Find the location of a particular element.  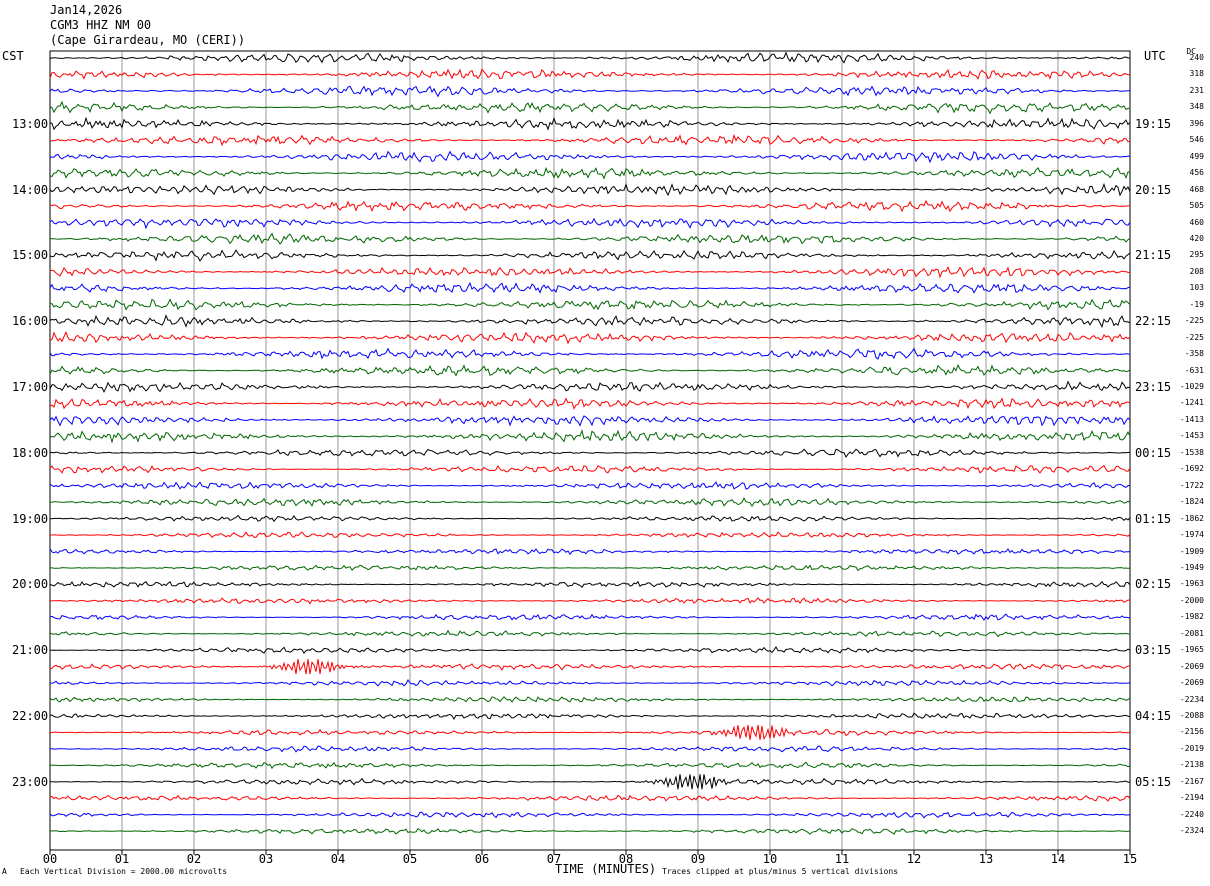

cst-hour-label: 21:00 is located at coordinates (30, 650).